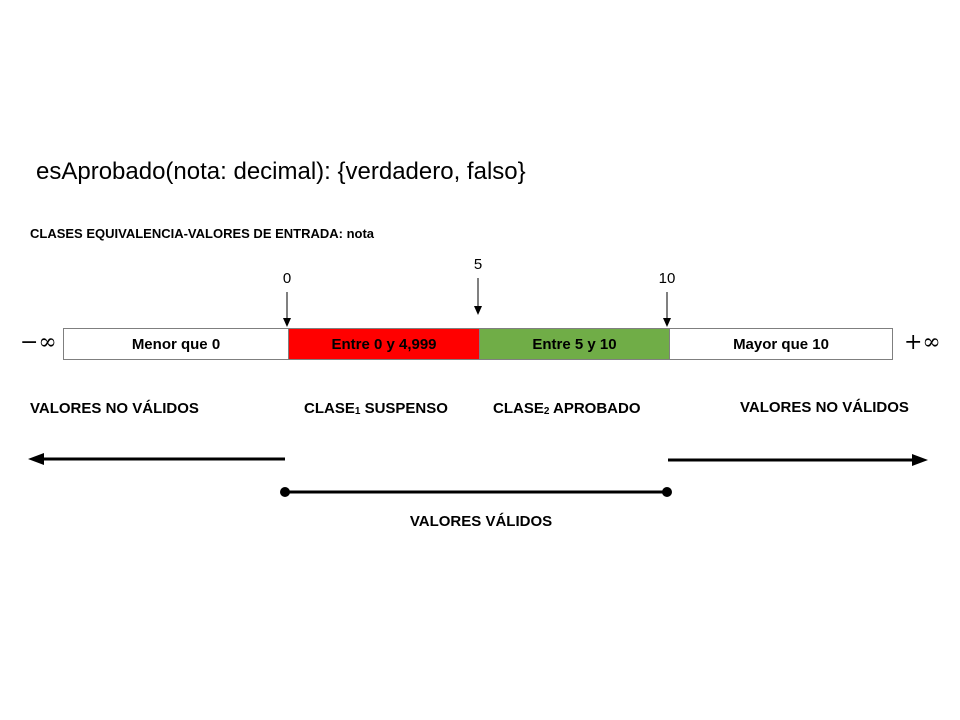 This screenshot has height=720, width=960. I want to click on invalid-values-left-label: VALORES NO VÁLIDOS, so click(114, 408).